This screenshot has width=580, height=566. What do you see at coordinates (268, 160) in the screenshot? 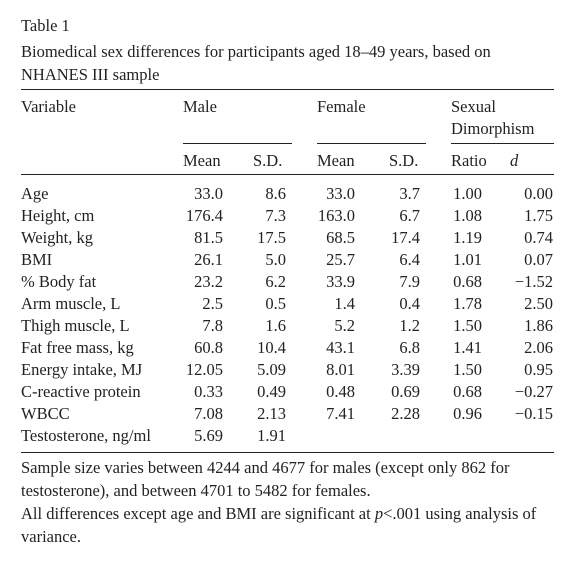
I see `header-male-sd: S.D.` at bounding box center [268, 160].